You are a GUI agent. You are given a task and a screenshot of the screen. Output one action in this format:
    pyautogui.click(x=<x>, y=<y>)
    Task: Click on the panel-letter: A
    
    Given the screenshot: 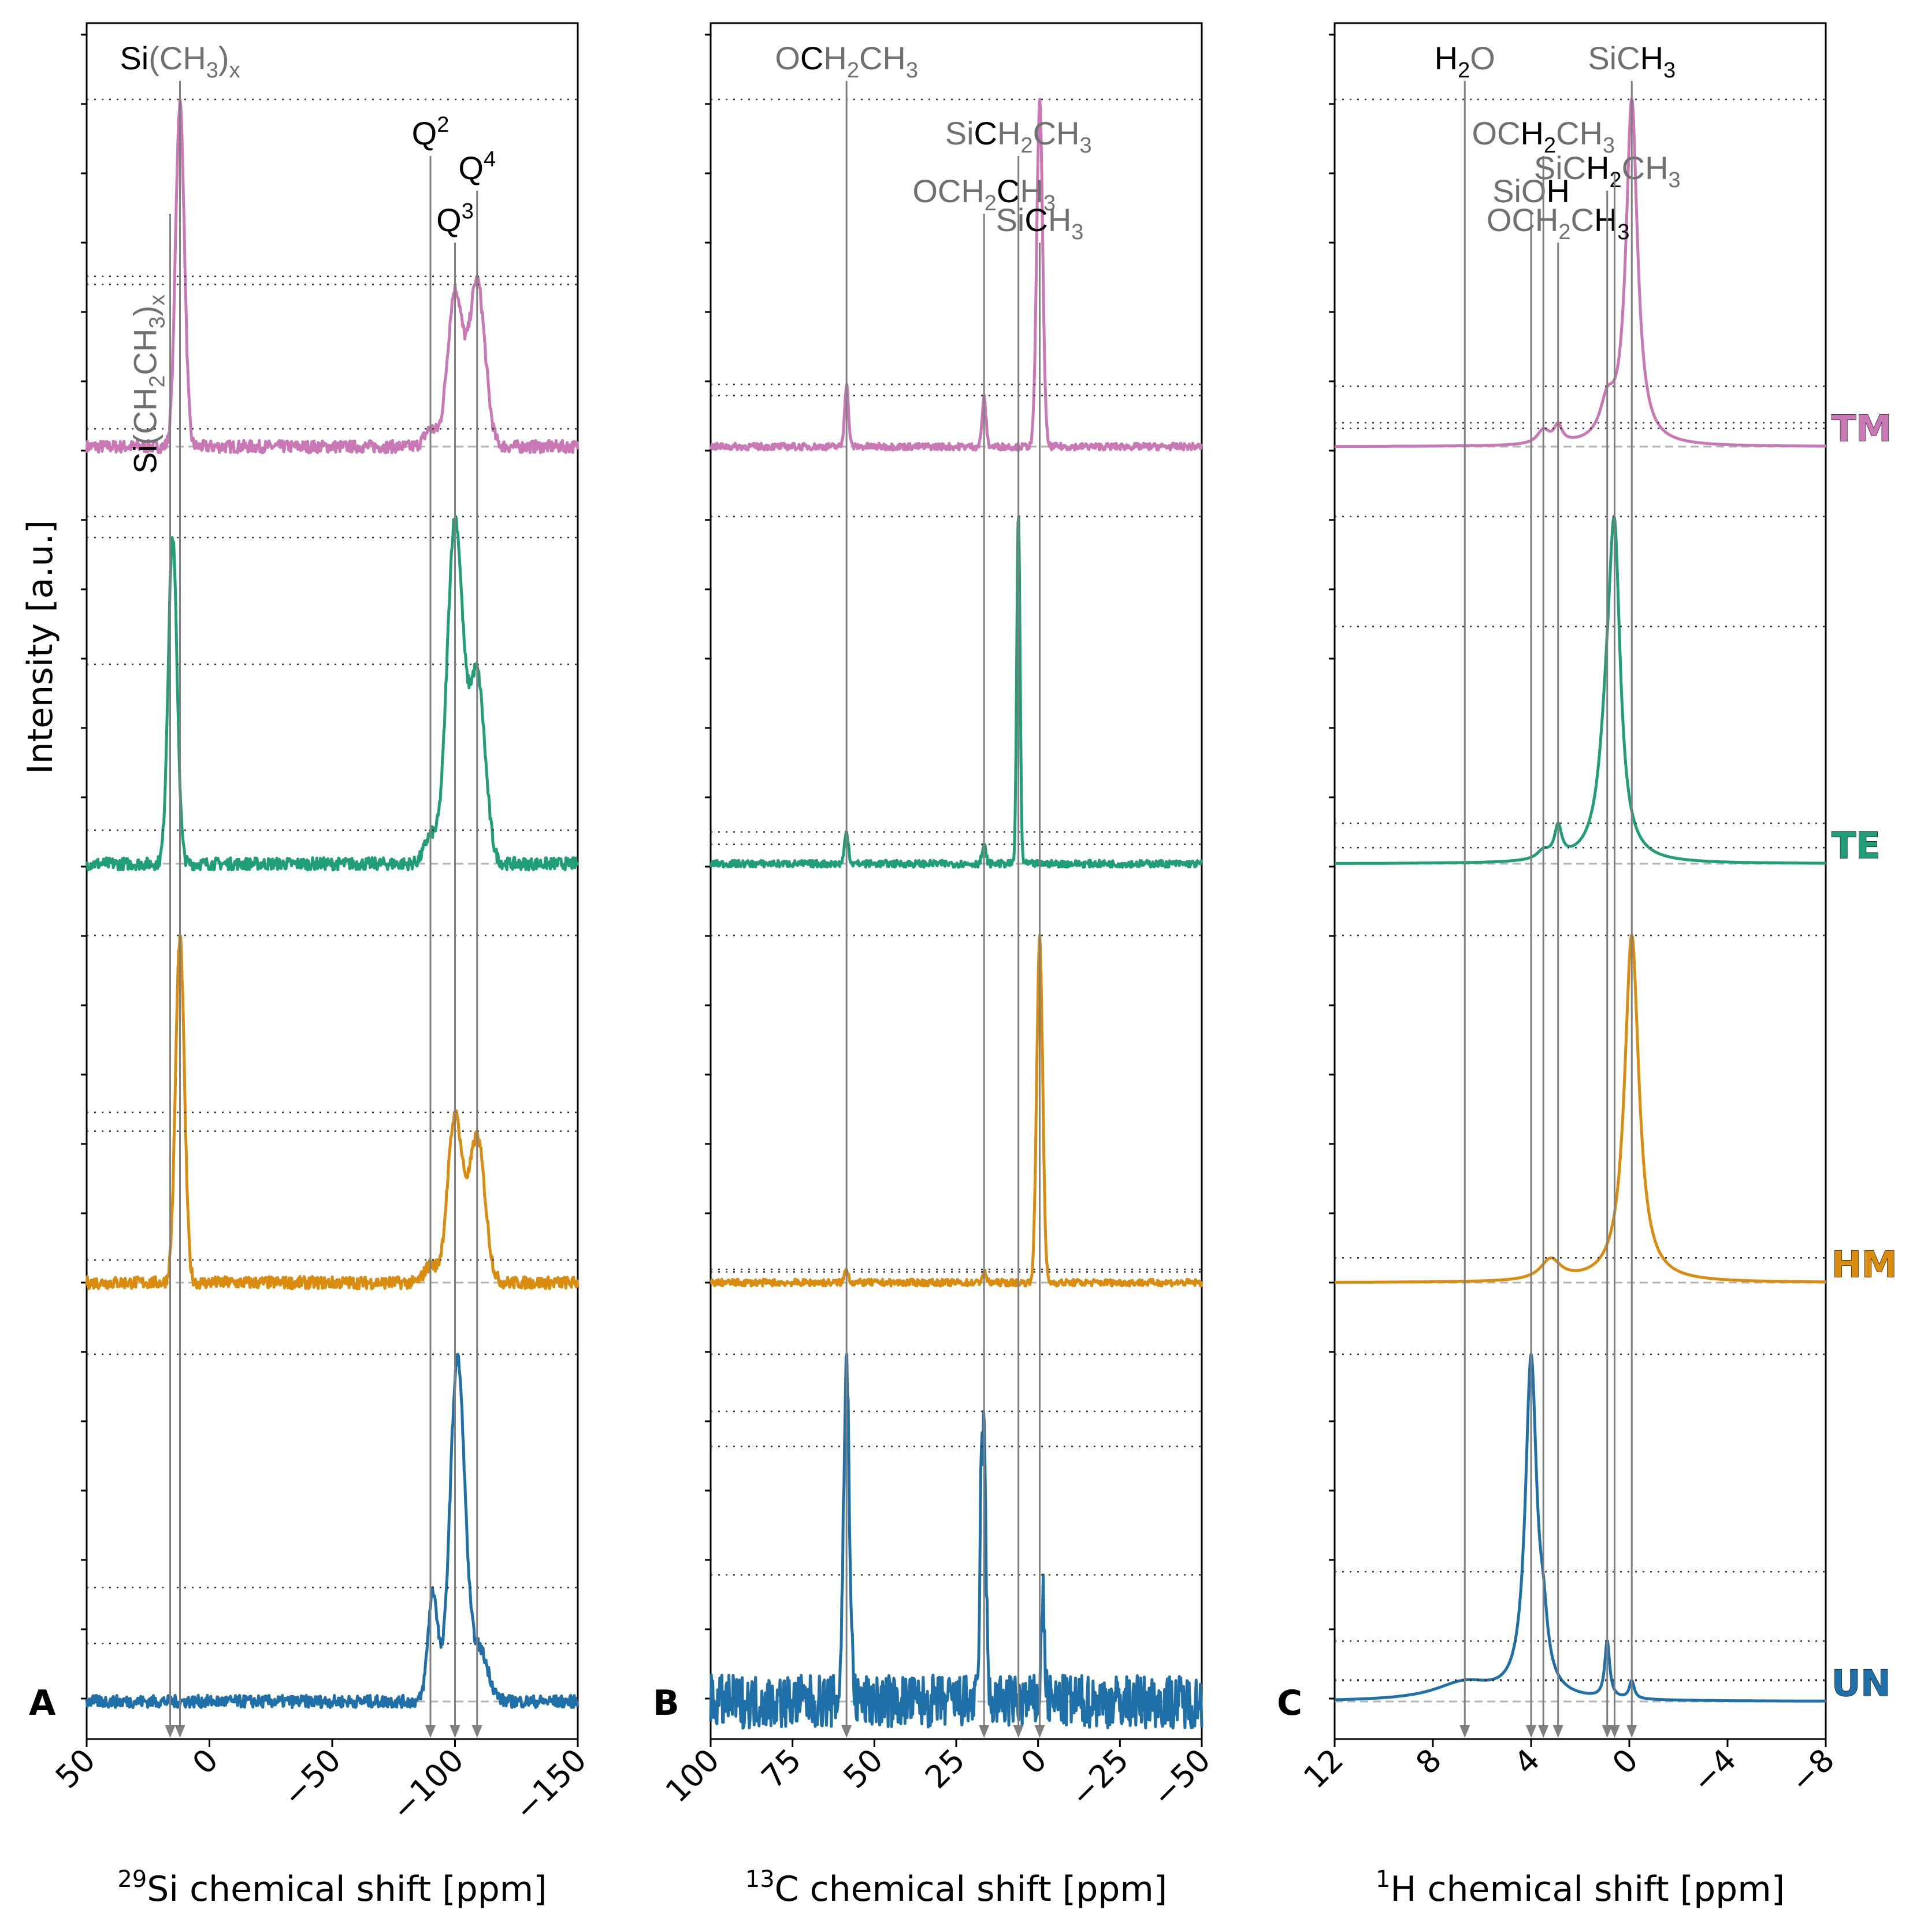 What is the action you would take?
    pyautogui.click(x=42, y=1703)
    